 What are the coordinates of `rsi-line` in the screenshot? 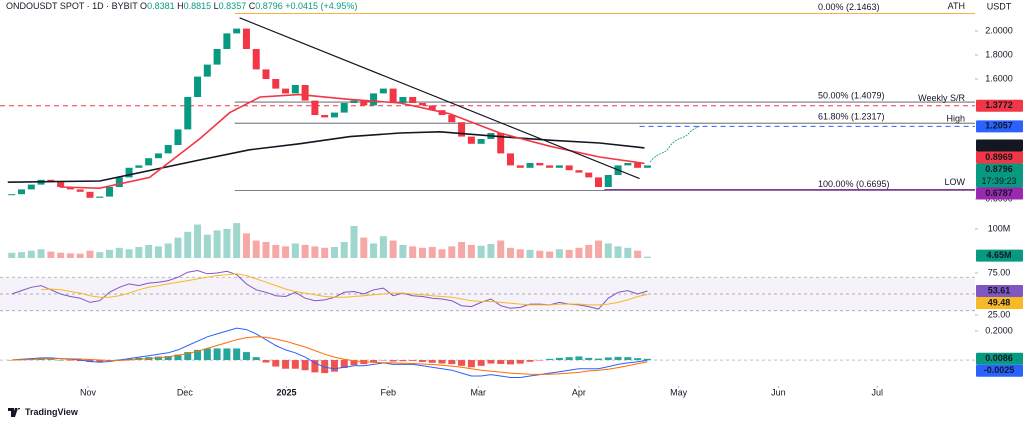 It's located at (329, 289).